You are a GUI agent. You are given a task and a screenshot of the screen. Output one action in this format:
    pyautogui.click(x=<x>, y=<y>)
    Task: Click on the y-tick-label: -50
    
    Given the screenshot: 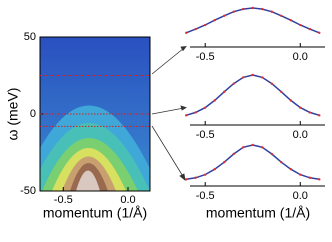 What is the action you would take?
    pyautogui.click(x=28, y=191)
    